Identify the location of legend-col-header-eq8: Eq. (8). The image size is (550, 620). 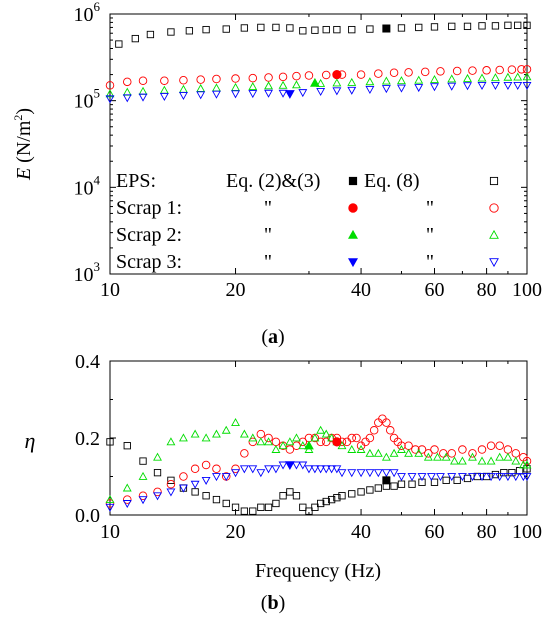
(392, 181).